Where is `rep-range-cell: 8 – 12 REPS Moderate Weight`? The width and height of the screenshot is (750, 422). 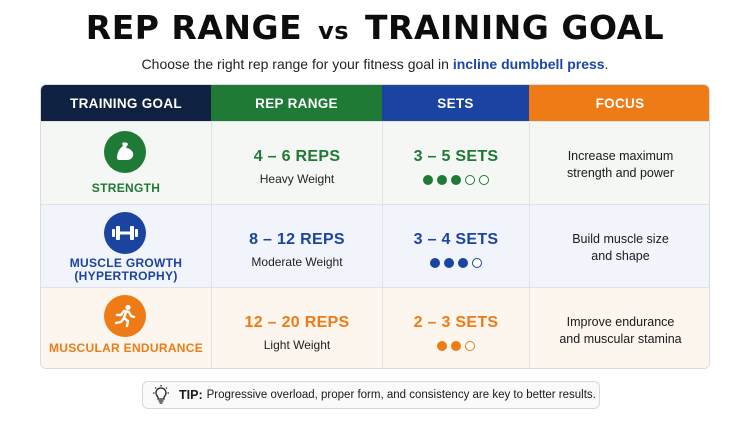 rep-range-cell: 8 – 12 REPS Moderate Weight is located at coordinates (296, 246).